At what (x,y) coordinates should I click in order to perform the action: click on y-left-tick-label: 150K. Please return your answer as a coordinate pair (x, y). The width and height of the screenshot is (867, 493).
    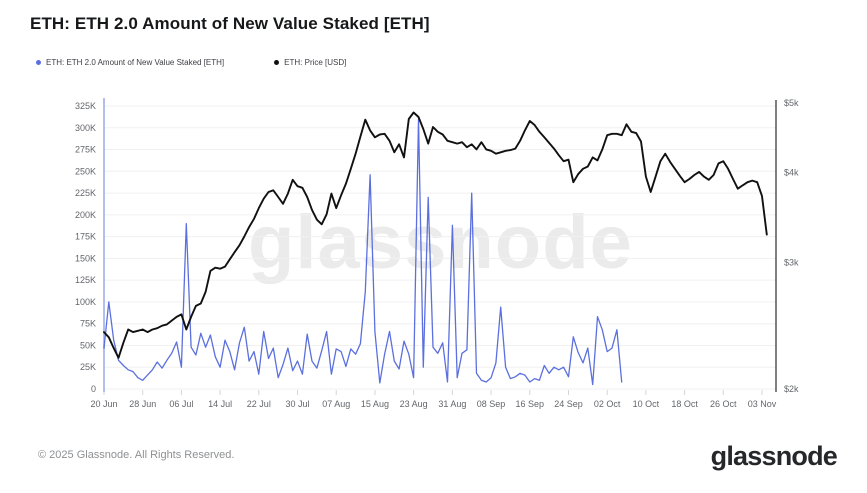
    Looking at the image, I should click on (85, 258).